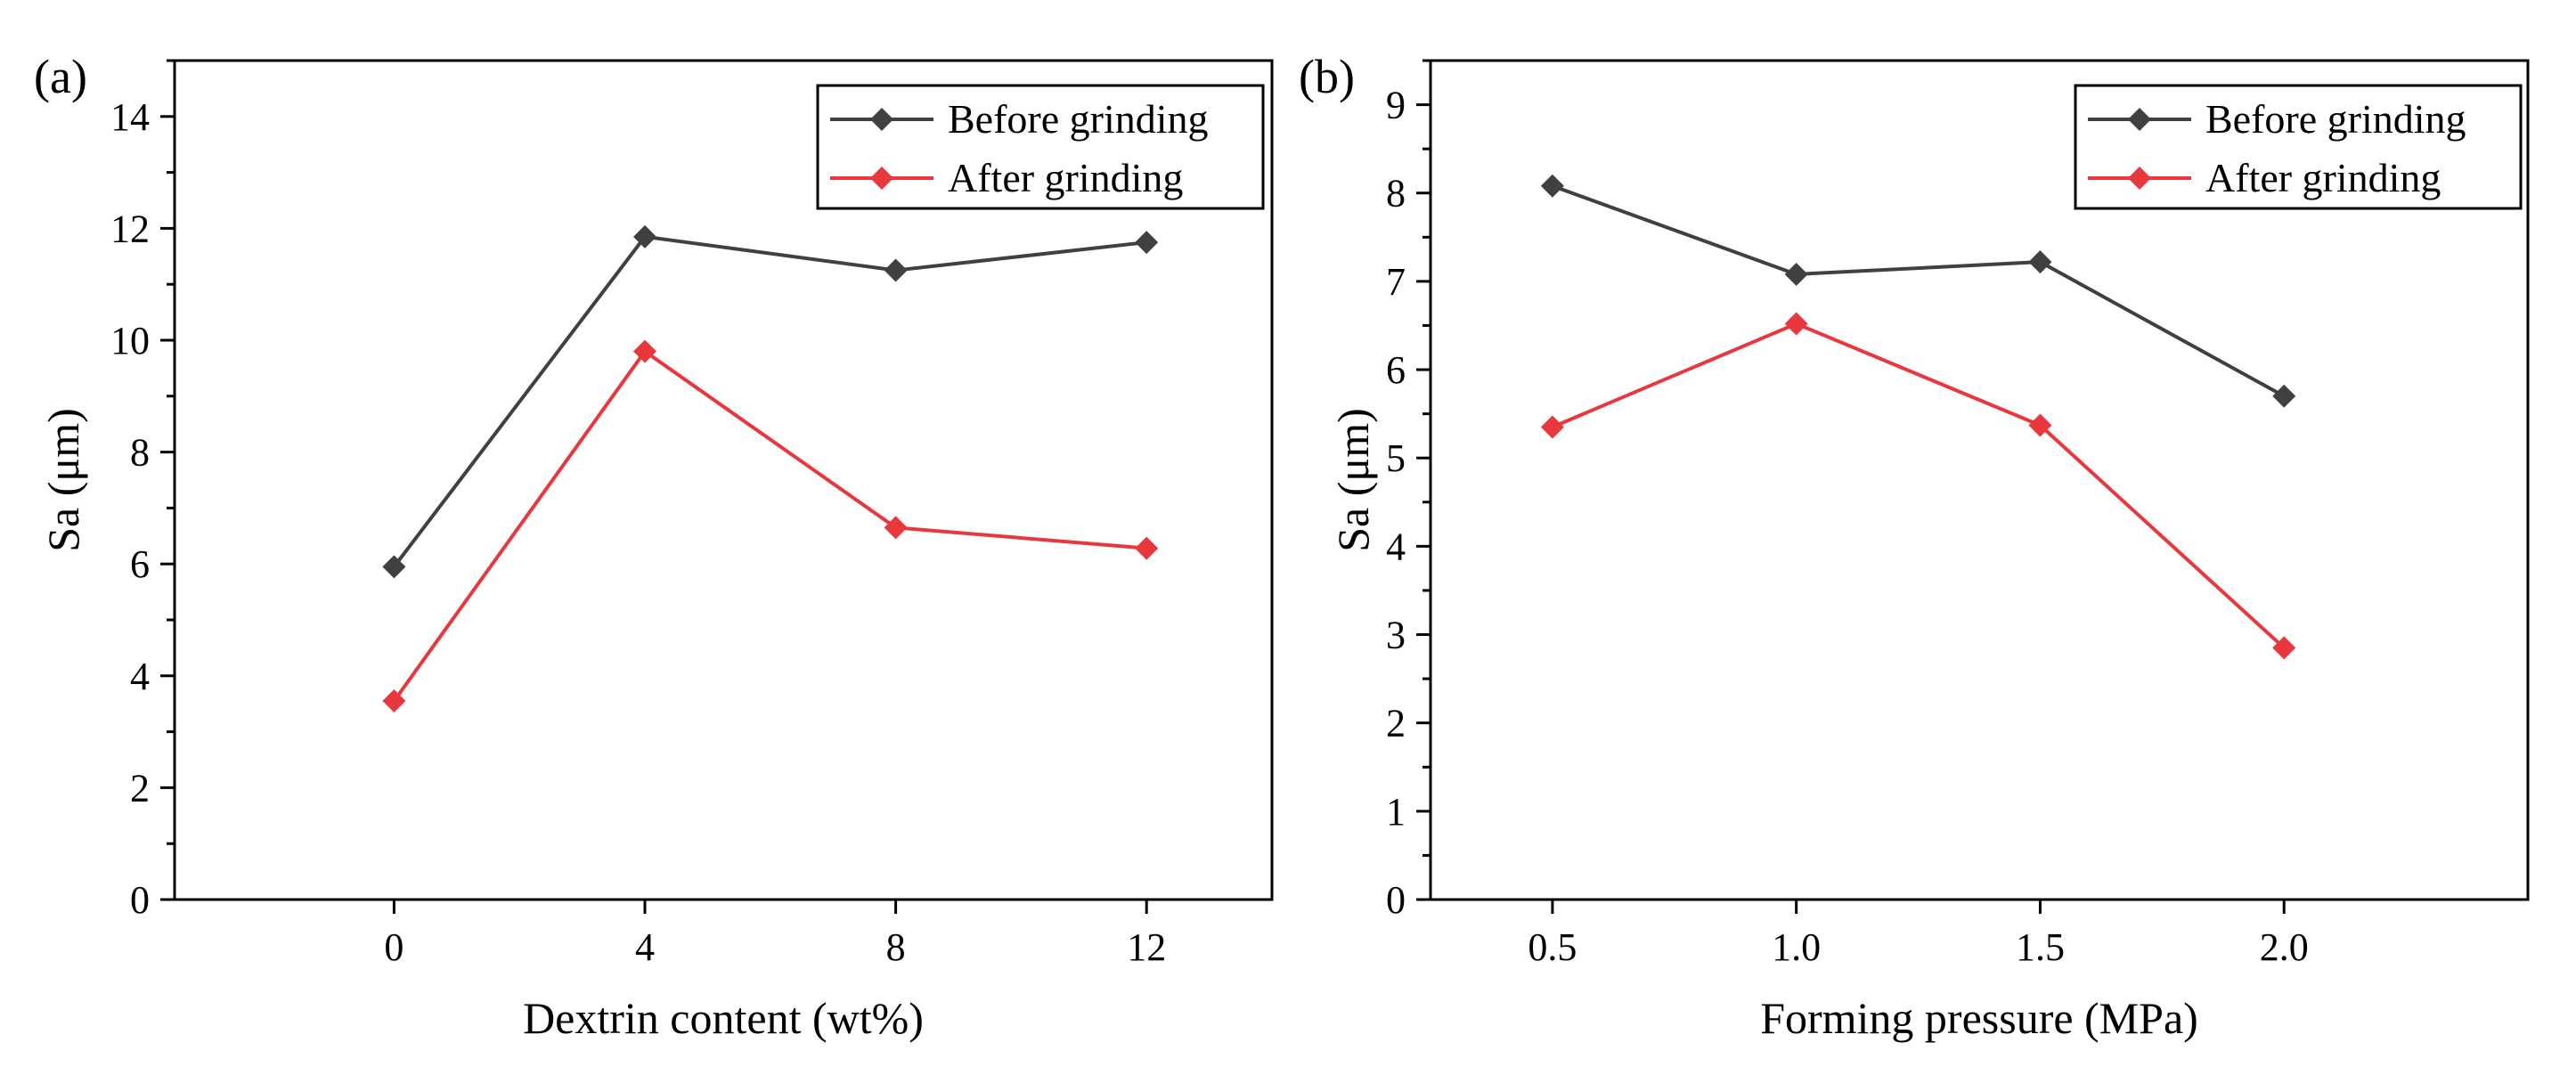  What do you see at coordinates (1147, 947) in the screenshot?
I see `x-tick-label: 12` at bounding box center [1147, 947].